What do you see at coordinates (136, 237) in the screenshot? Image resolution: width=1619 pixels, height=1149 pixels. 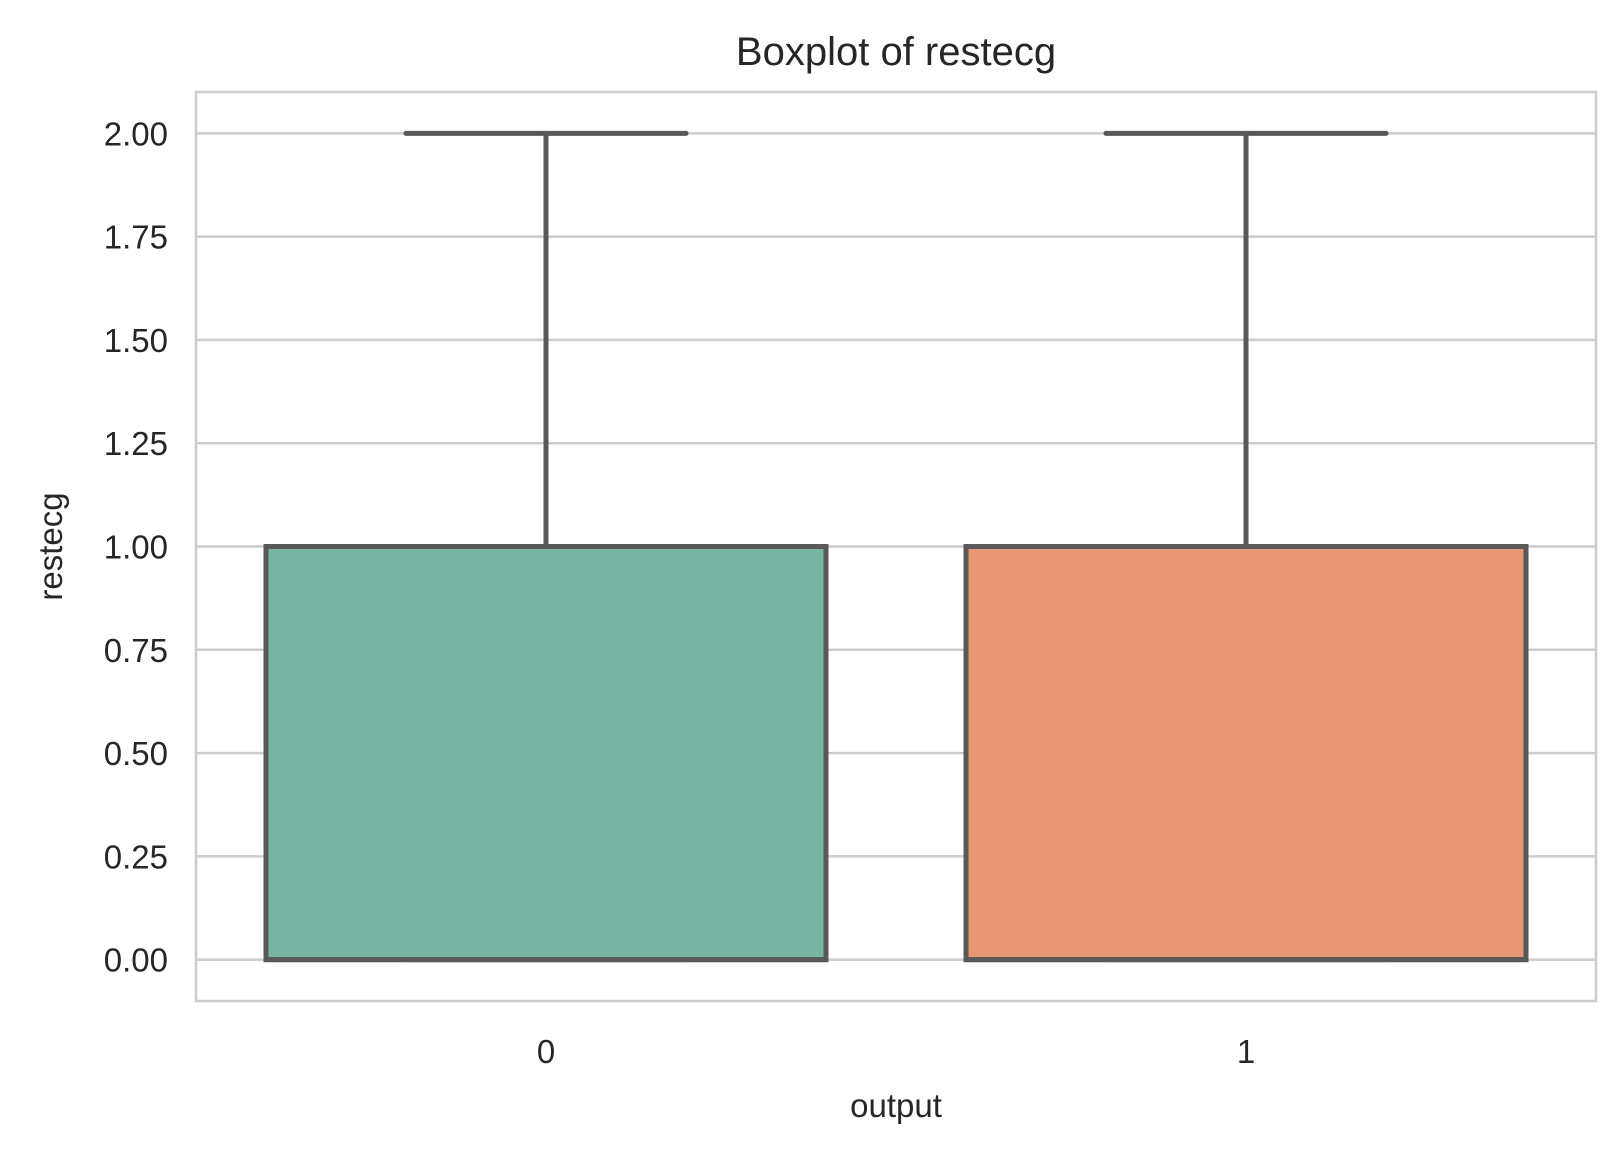 I see `y-tick-label: 1.75` at bounding box center [136, 237].